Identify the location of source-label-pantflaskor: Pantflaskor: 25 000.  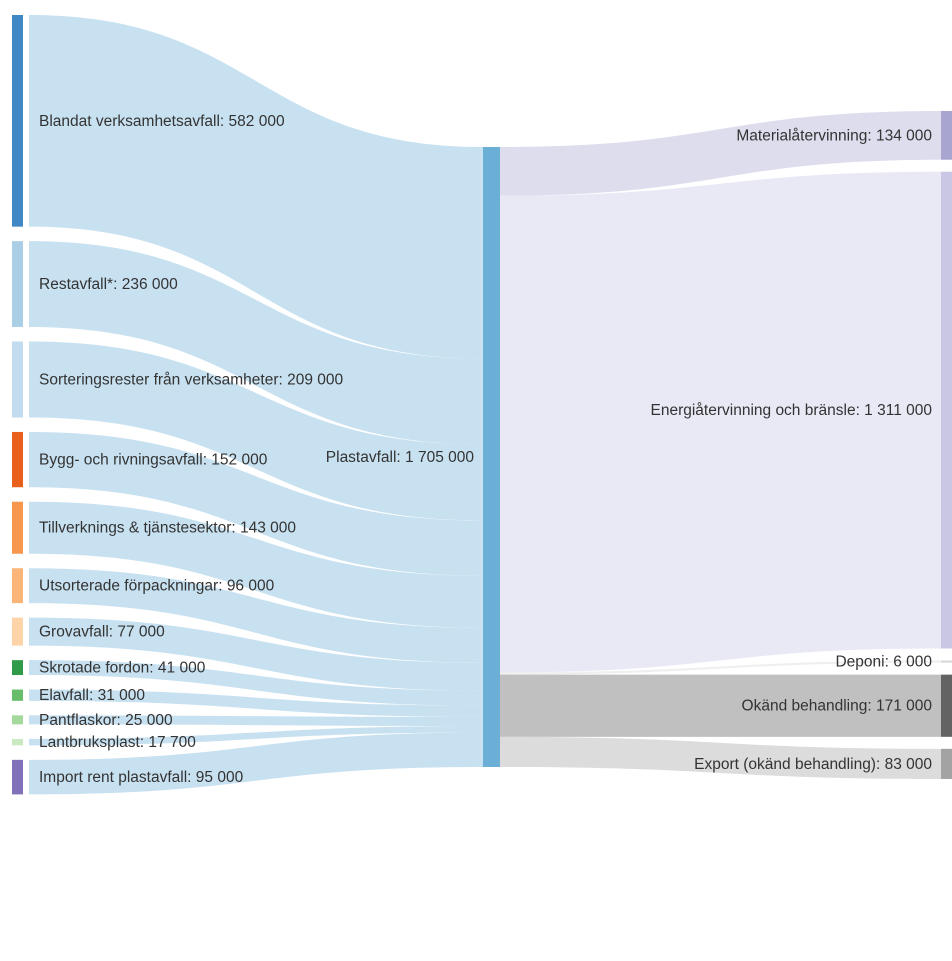
(106, 720).